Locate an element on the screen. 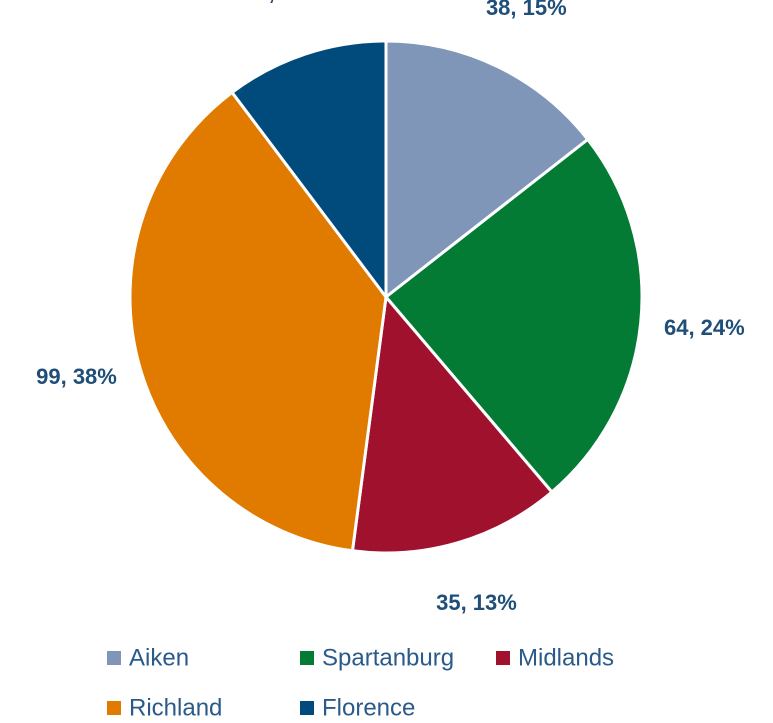  legend-label: Midlands is located at coordinates (566, 657).